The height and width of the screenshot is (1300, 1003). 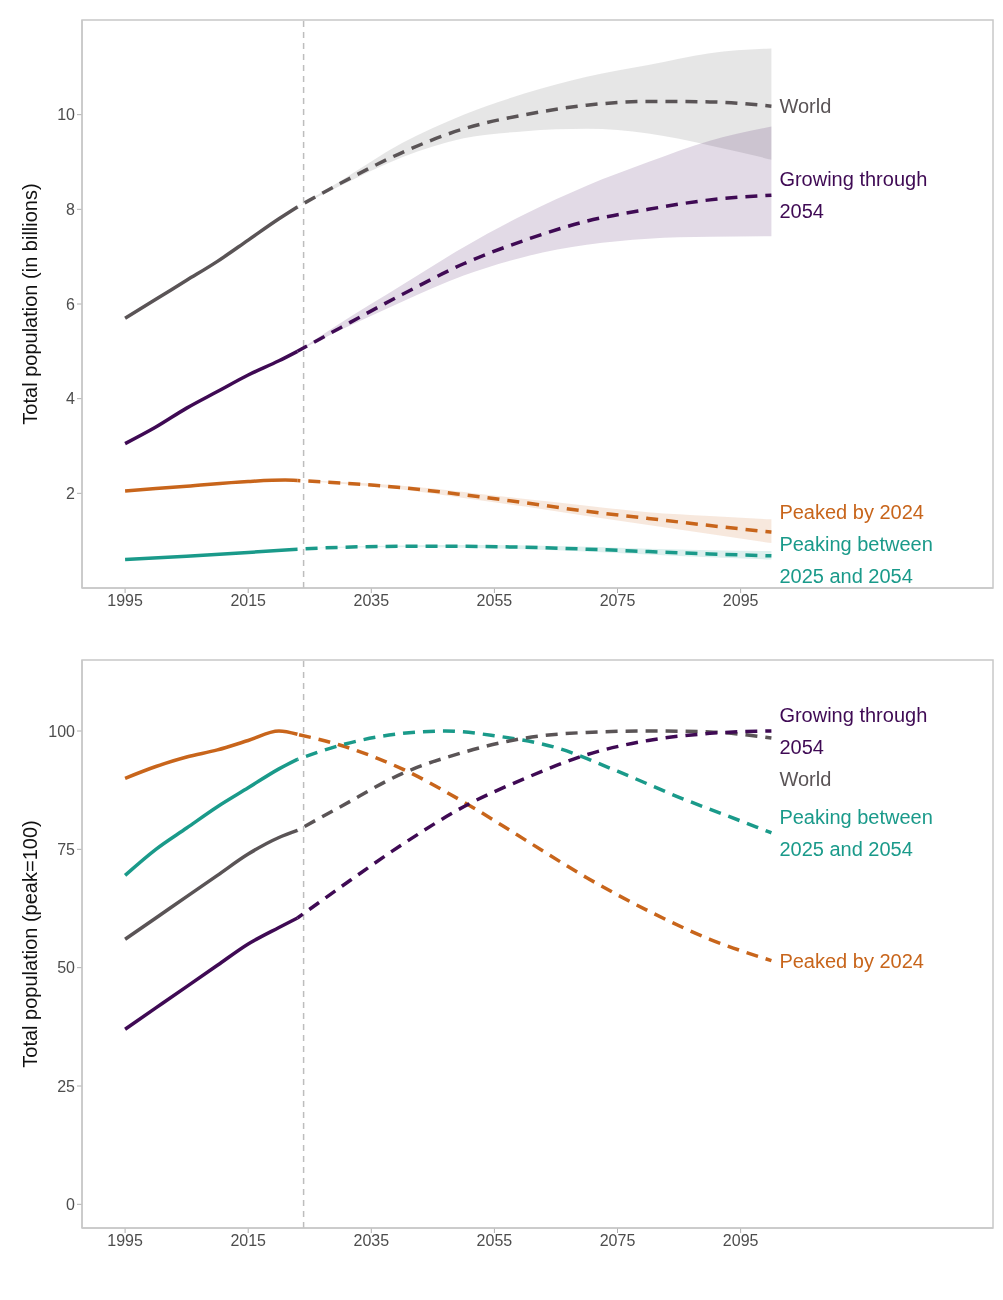 What do you see at coordinates (66, 850) in the screenshot?
I see `y-tick-label: 75` at bounding box center [66, 850].